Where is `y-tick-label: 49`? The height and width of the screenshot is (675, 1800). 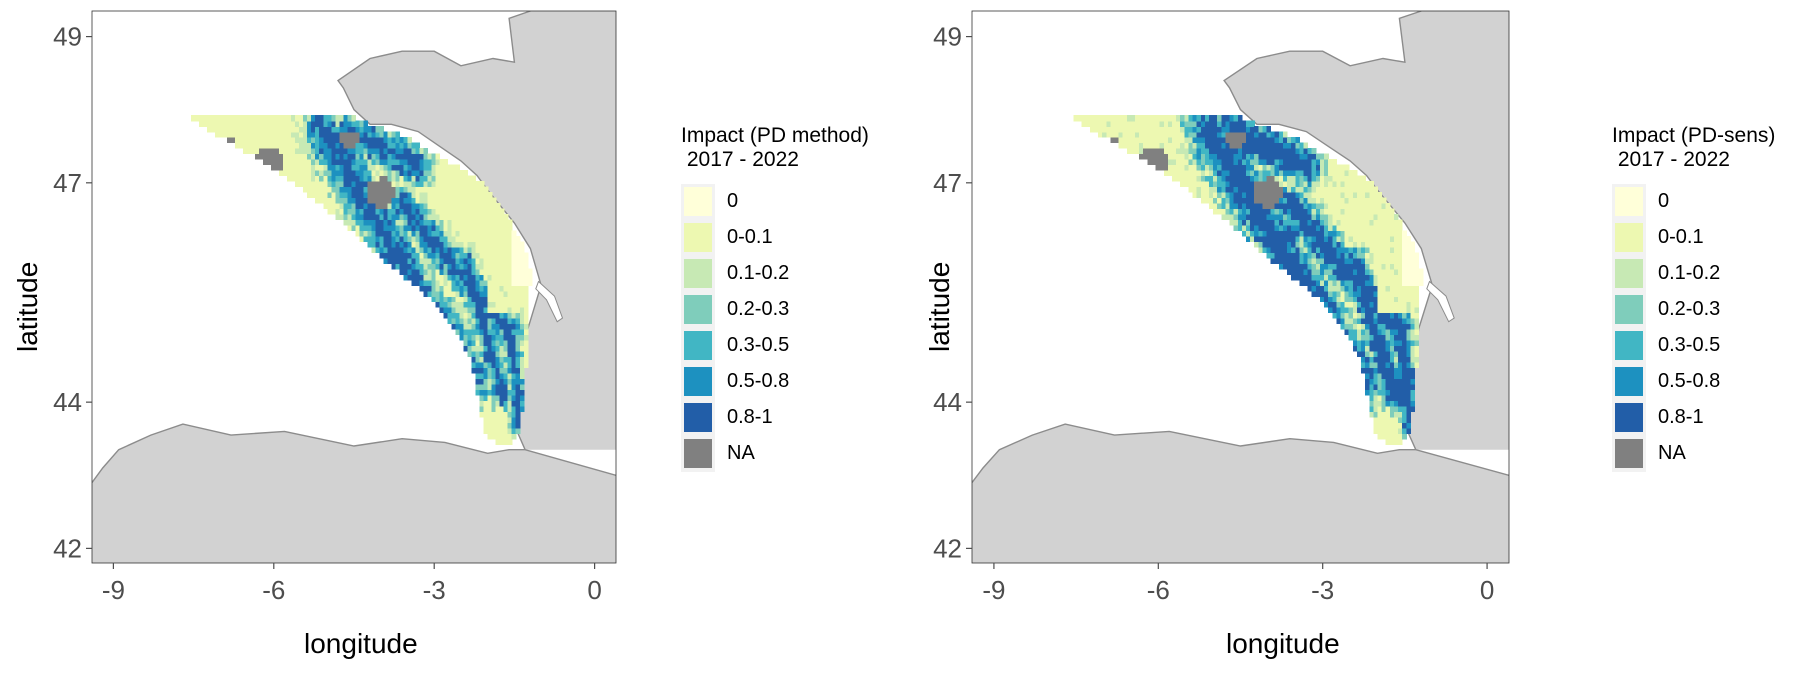
y-tick-label: 49 is located at coordinates (947, 37).